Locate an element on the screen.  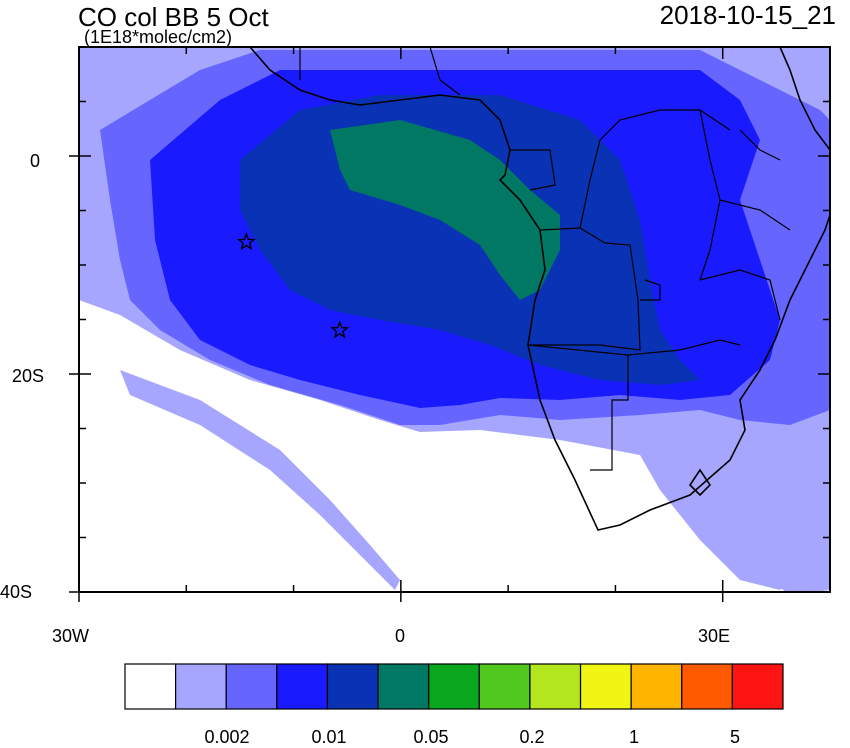
colorbar-label-5: 5 is located at coordinates (735, 737).